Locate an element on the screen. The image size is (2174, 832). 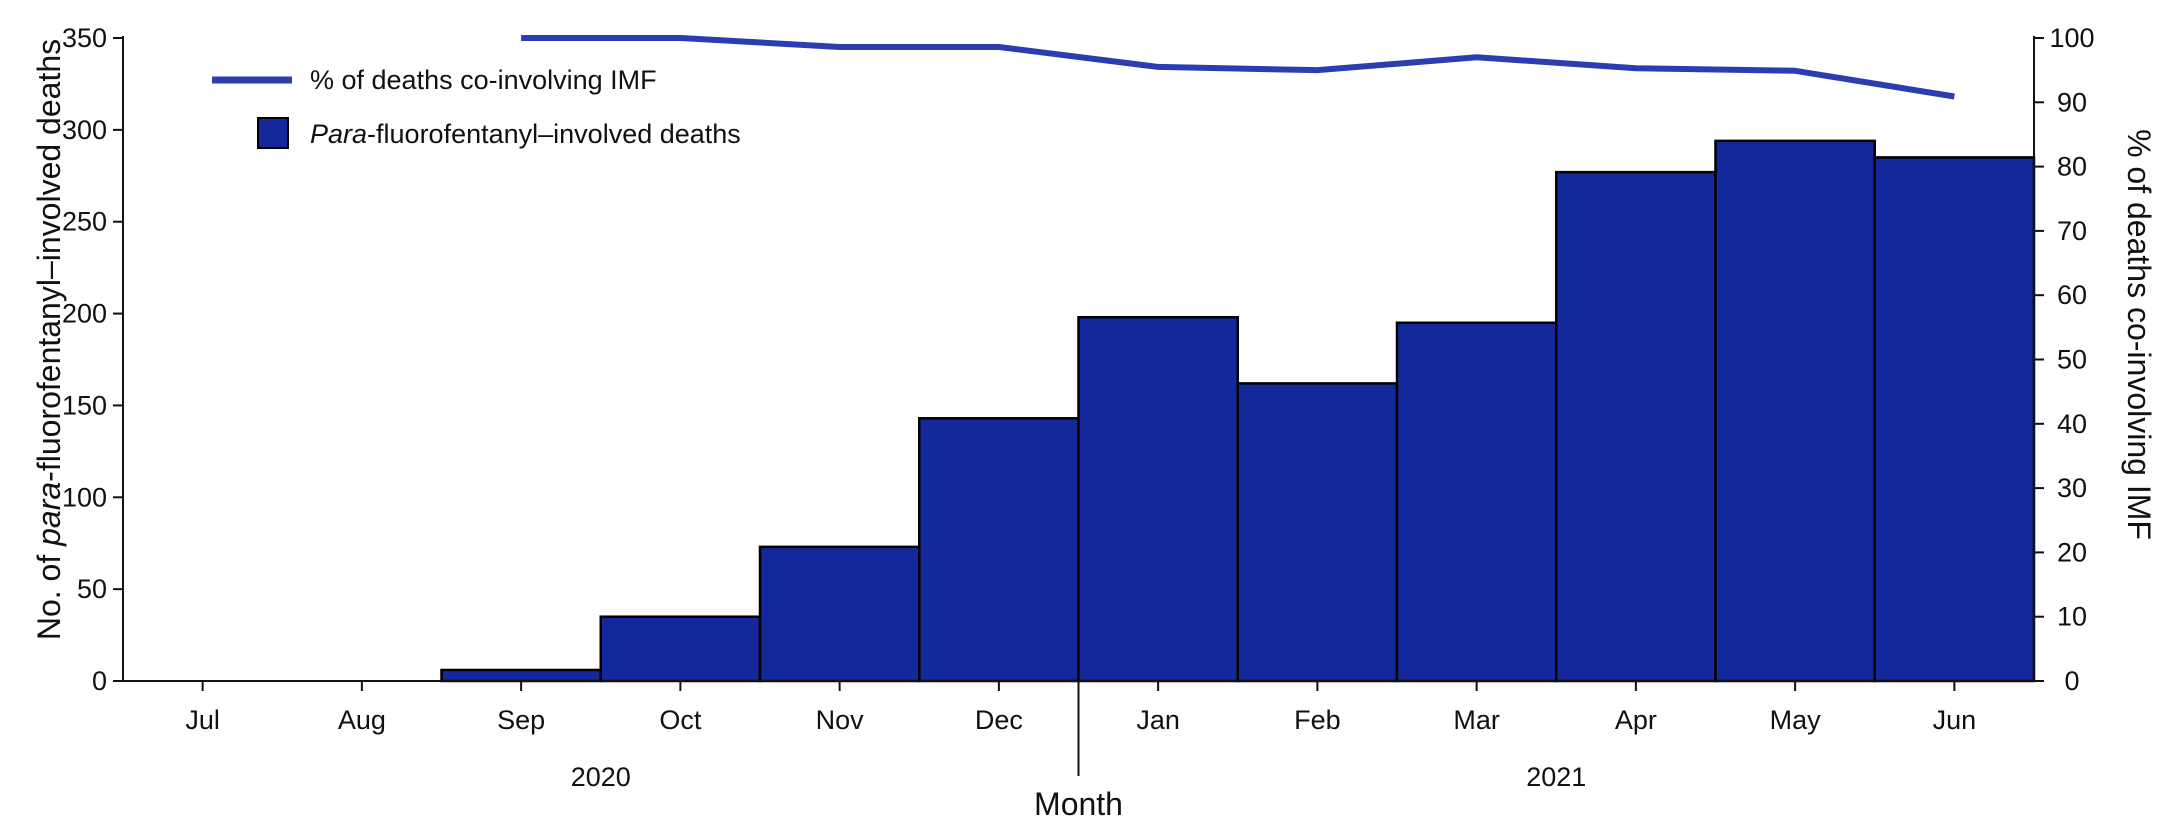
y-axis-right-title: % of deaths co-involving IMF is located at coordinates (2139, 334).